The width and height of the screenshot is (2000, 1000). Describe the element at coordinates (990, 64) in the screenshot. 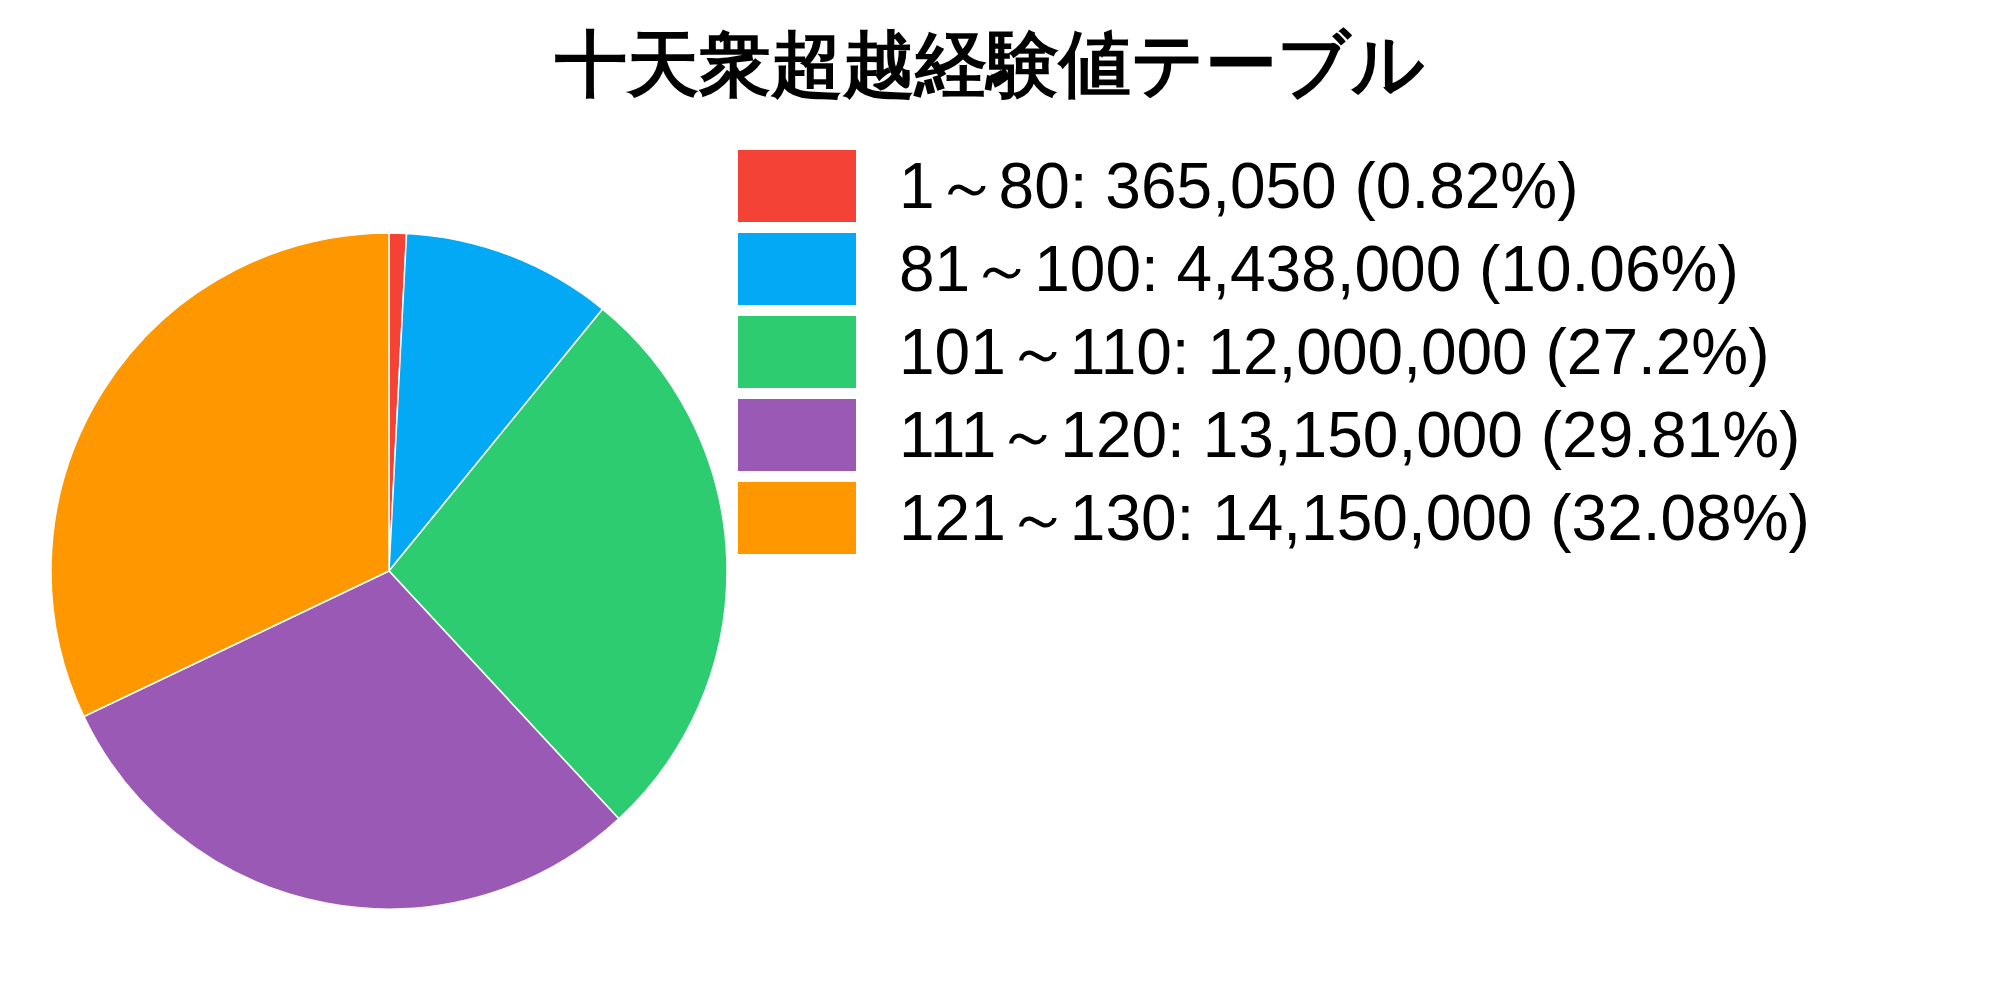

I see `chart-title: 十天衆超越経験値テーブル` at that location.